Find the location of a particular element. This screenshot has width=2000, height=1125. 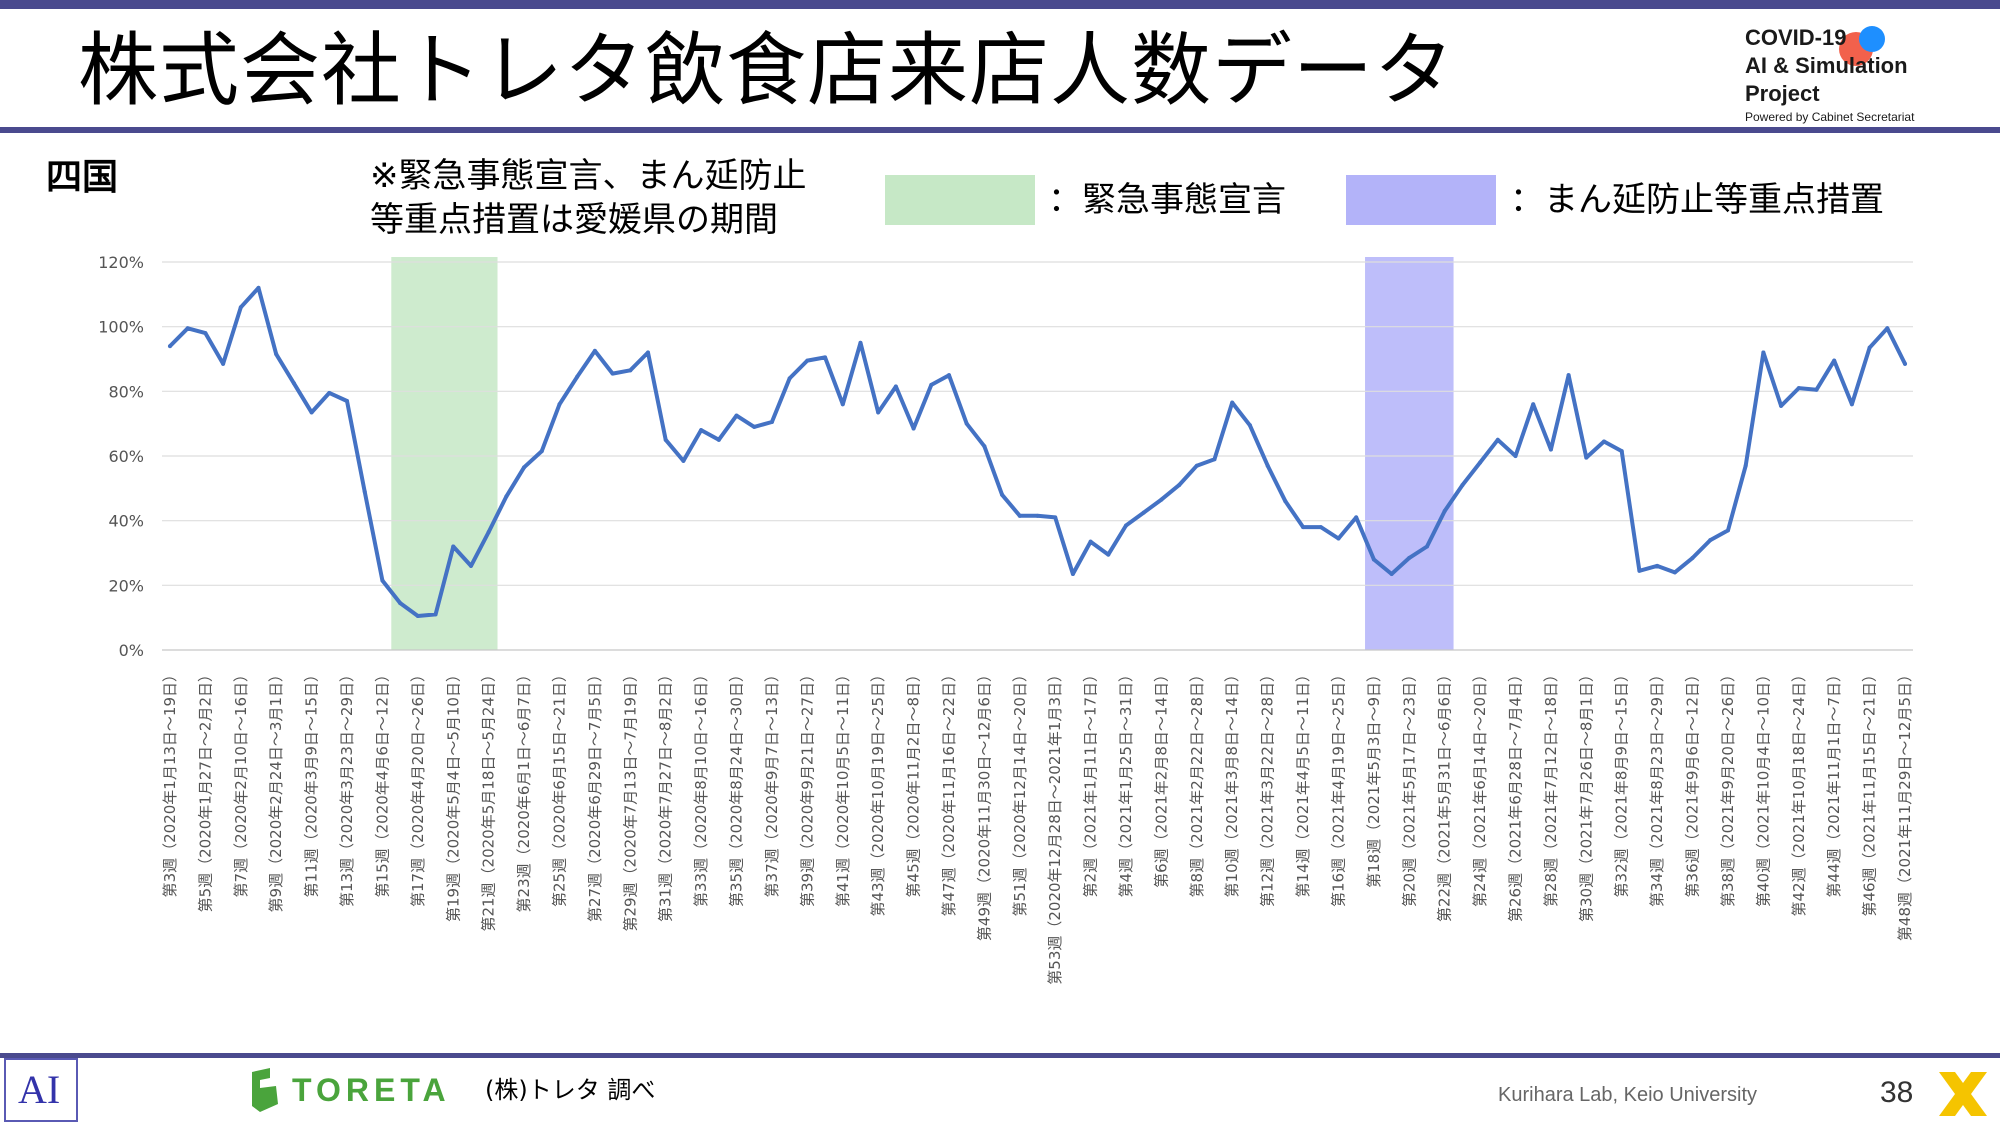

x-tick-label: 第14週（2021年4月5日～11日） is located at coordinates (1303, 782).